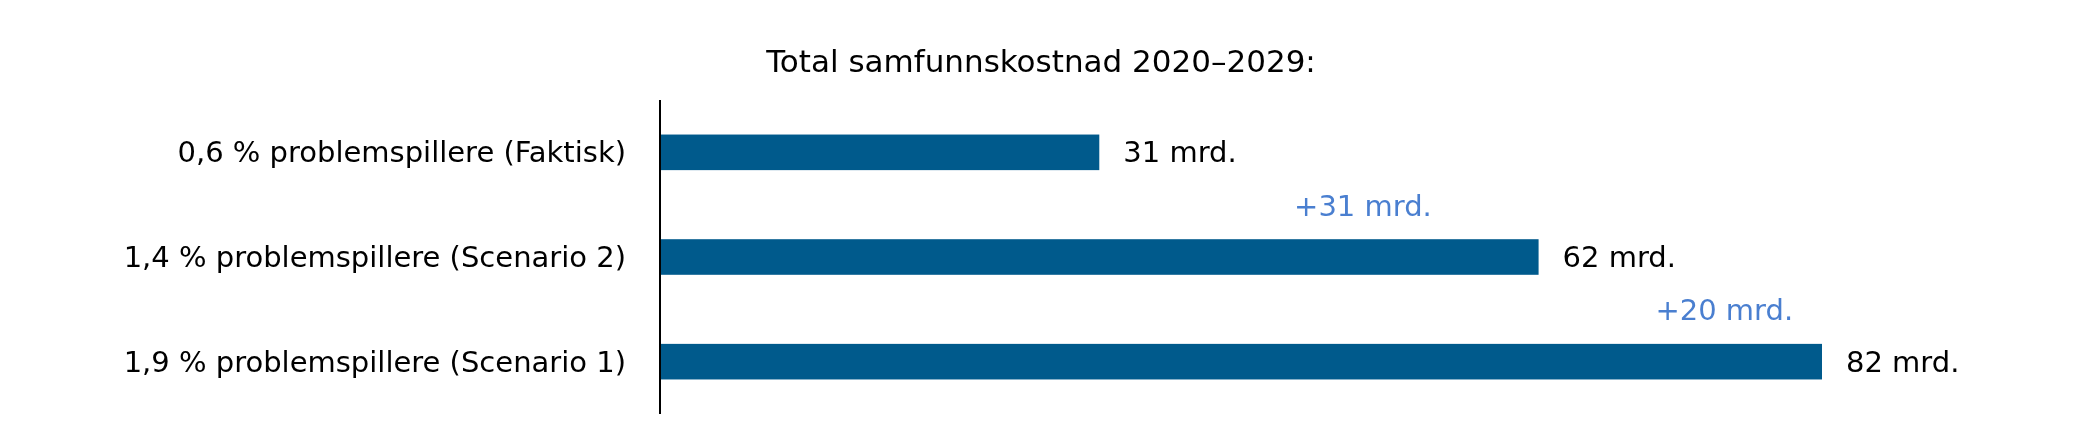 This screenshot has height=443, width=2079. What do you see at coordinates (1619, 257) in the screenshot?
I see `data-label: 62 mrd.` at bounding box center [1619, 257].